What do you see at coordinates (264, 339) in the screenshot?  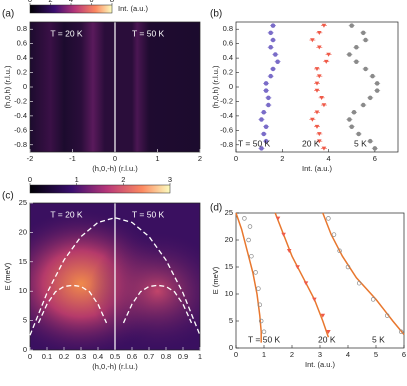 I see `series-label: T = 50 K` at bounding box center [264, 339].